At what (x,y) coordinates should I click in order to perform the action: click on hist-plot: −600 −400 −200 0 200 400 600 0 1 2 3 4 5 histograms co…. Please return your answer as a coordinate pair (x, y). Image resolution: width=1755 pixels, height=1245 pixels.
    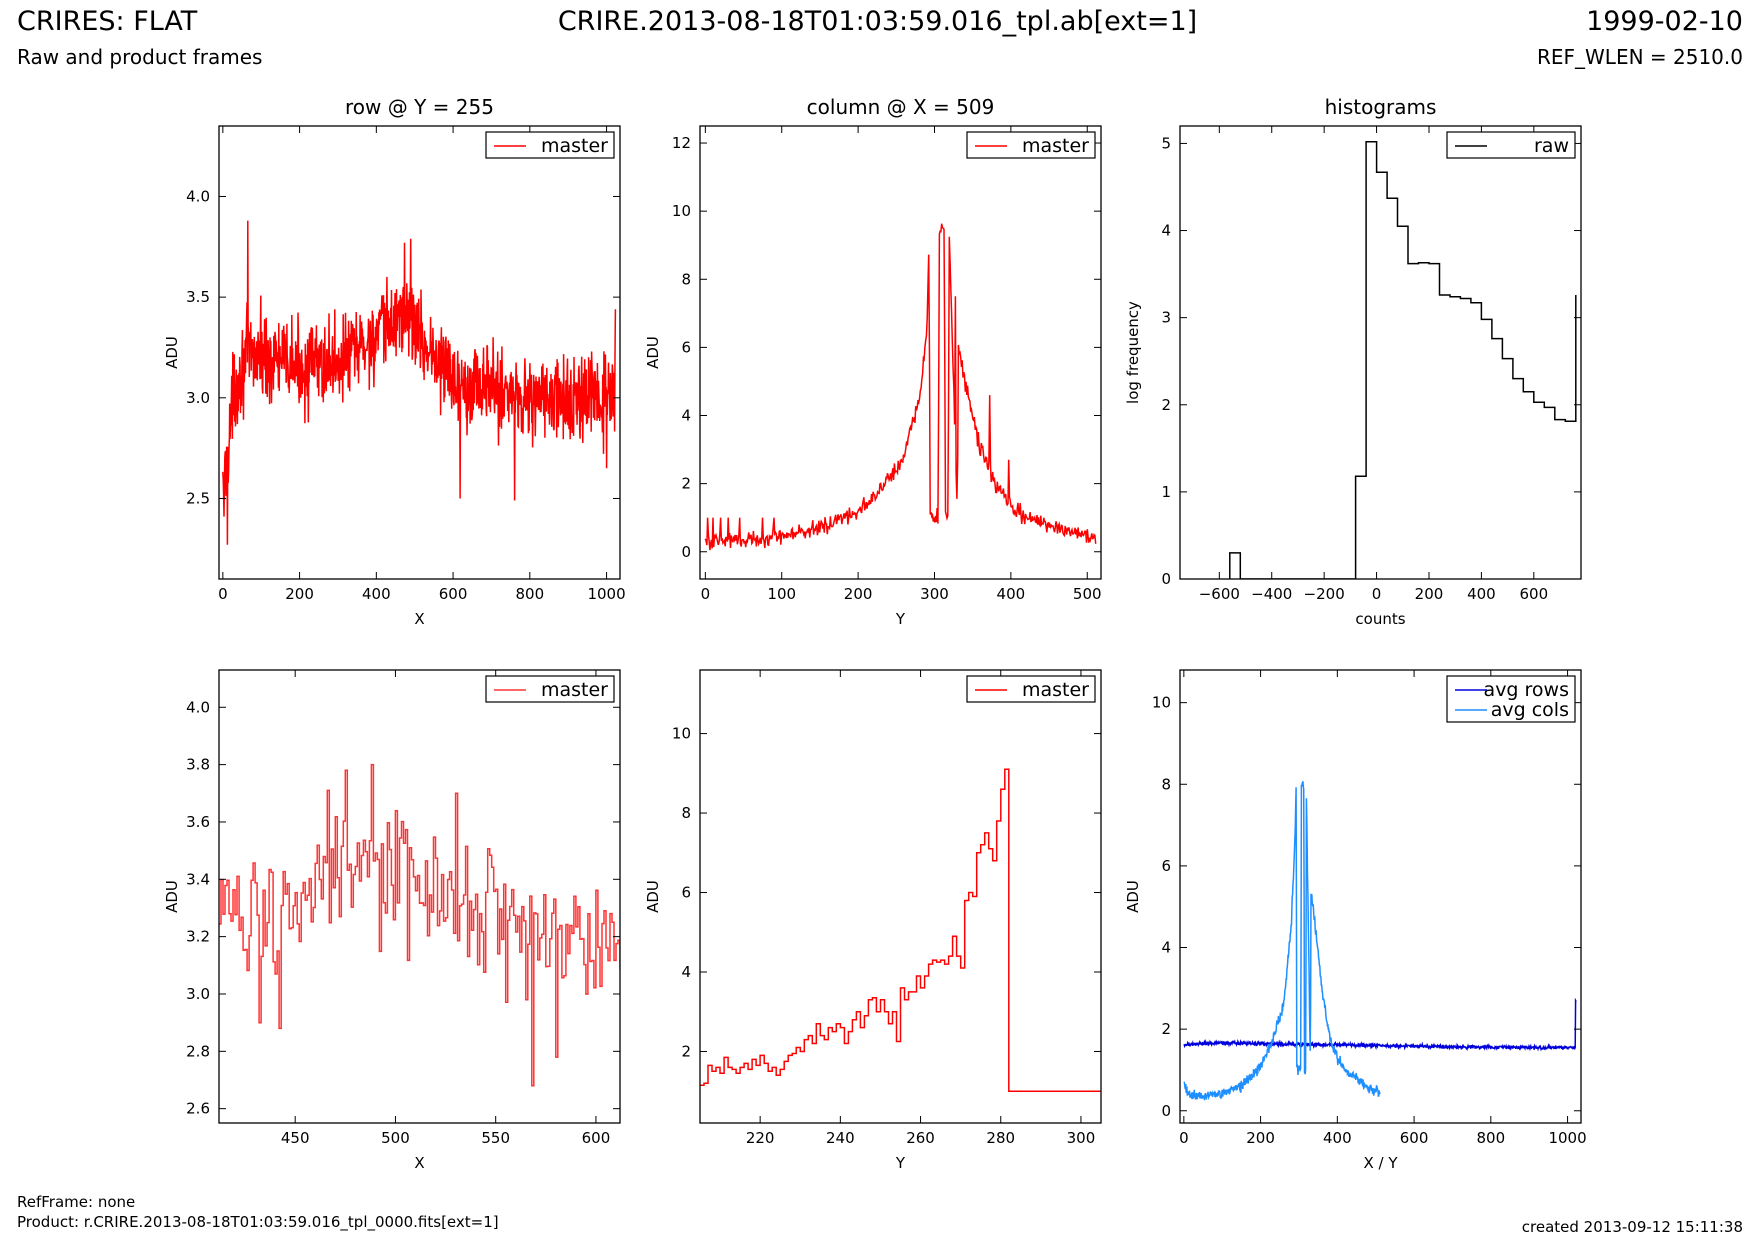
    Looking at the image, I should click on (1353, 361).